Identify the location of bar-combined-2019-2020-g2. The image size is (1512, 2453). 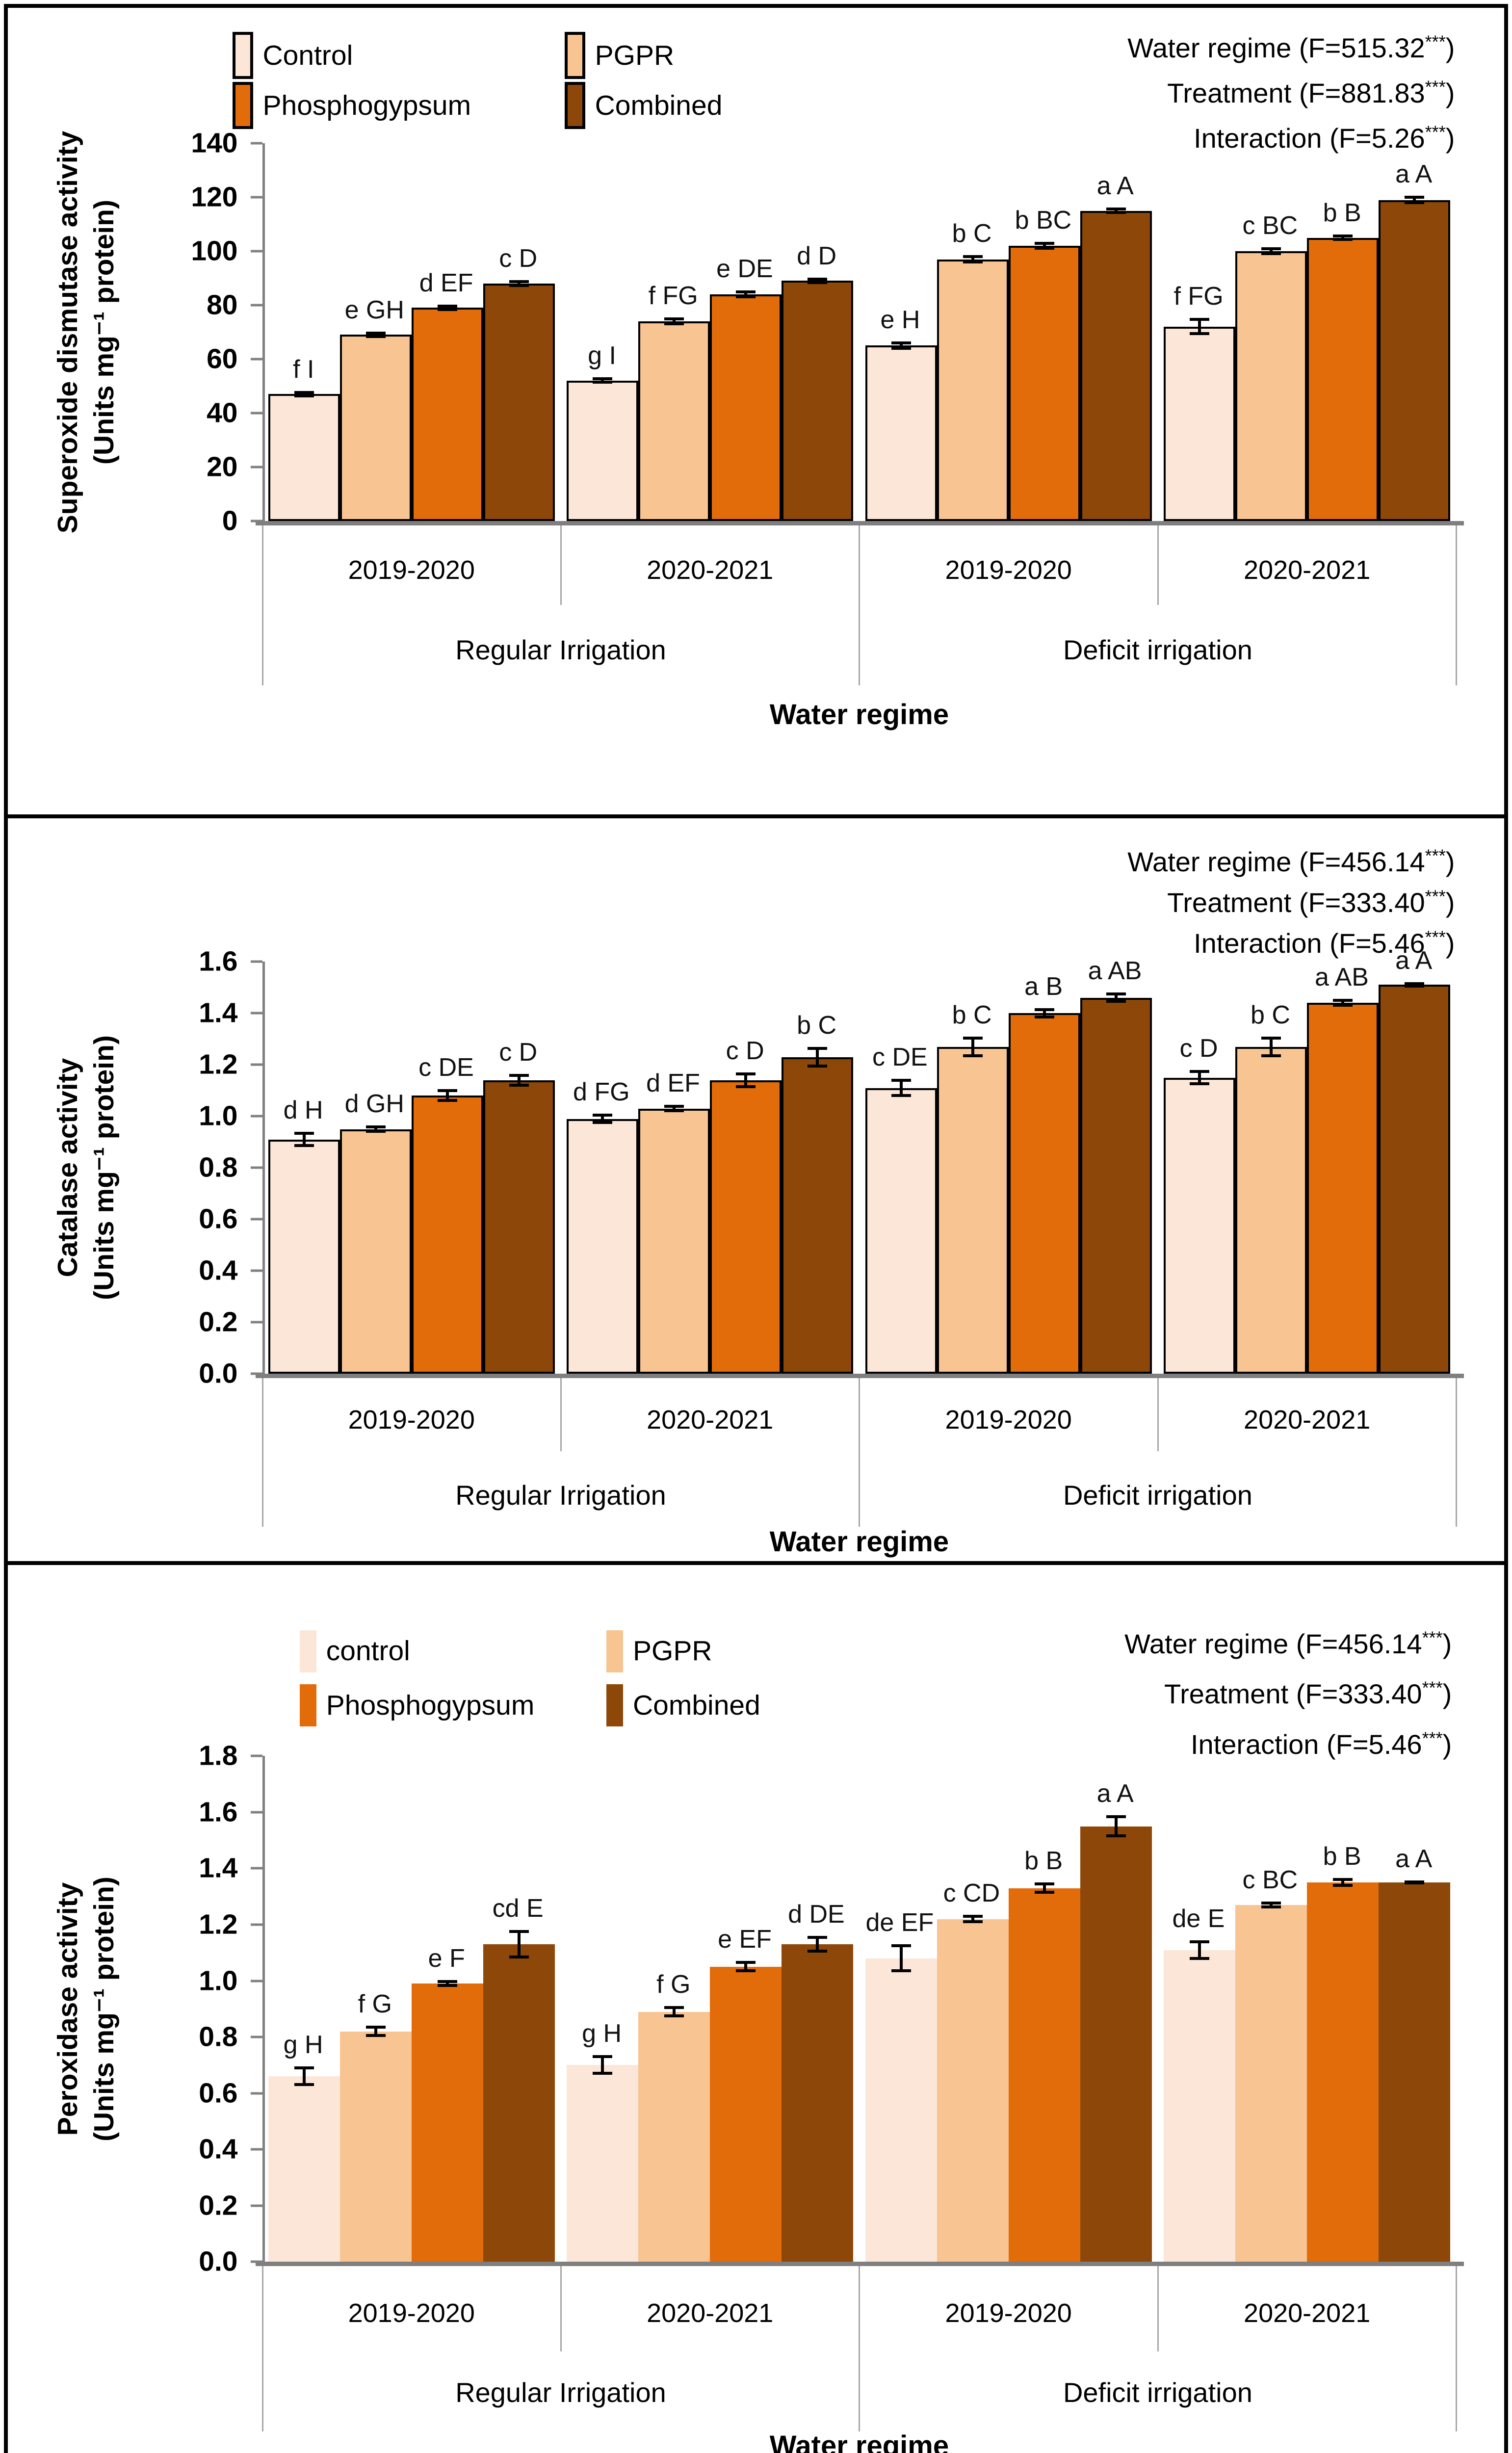
(1116, 1185).